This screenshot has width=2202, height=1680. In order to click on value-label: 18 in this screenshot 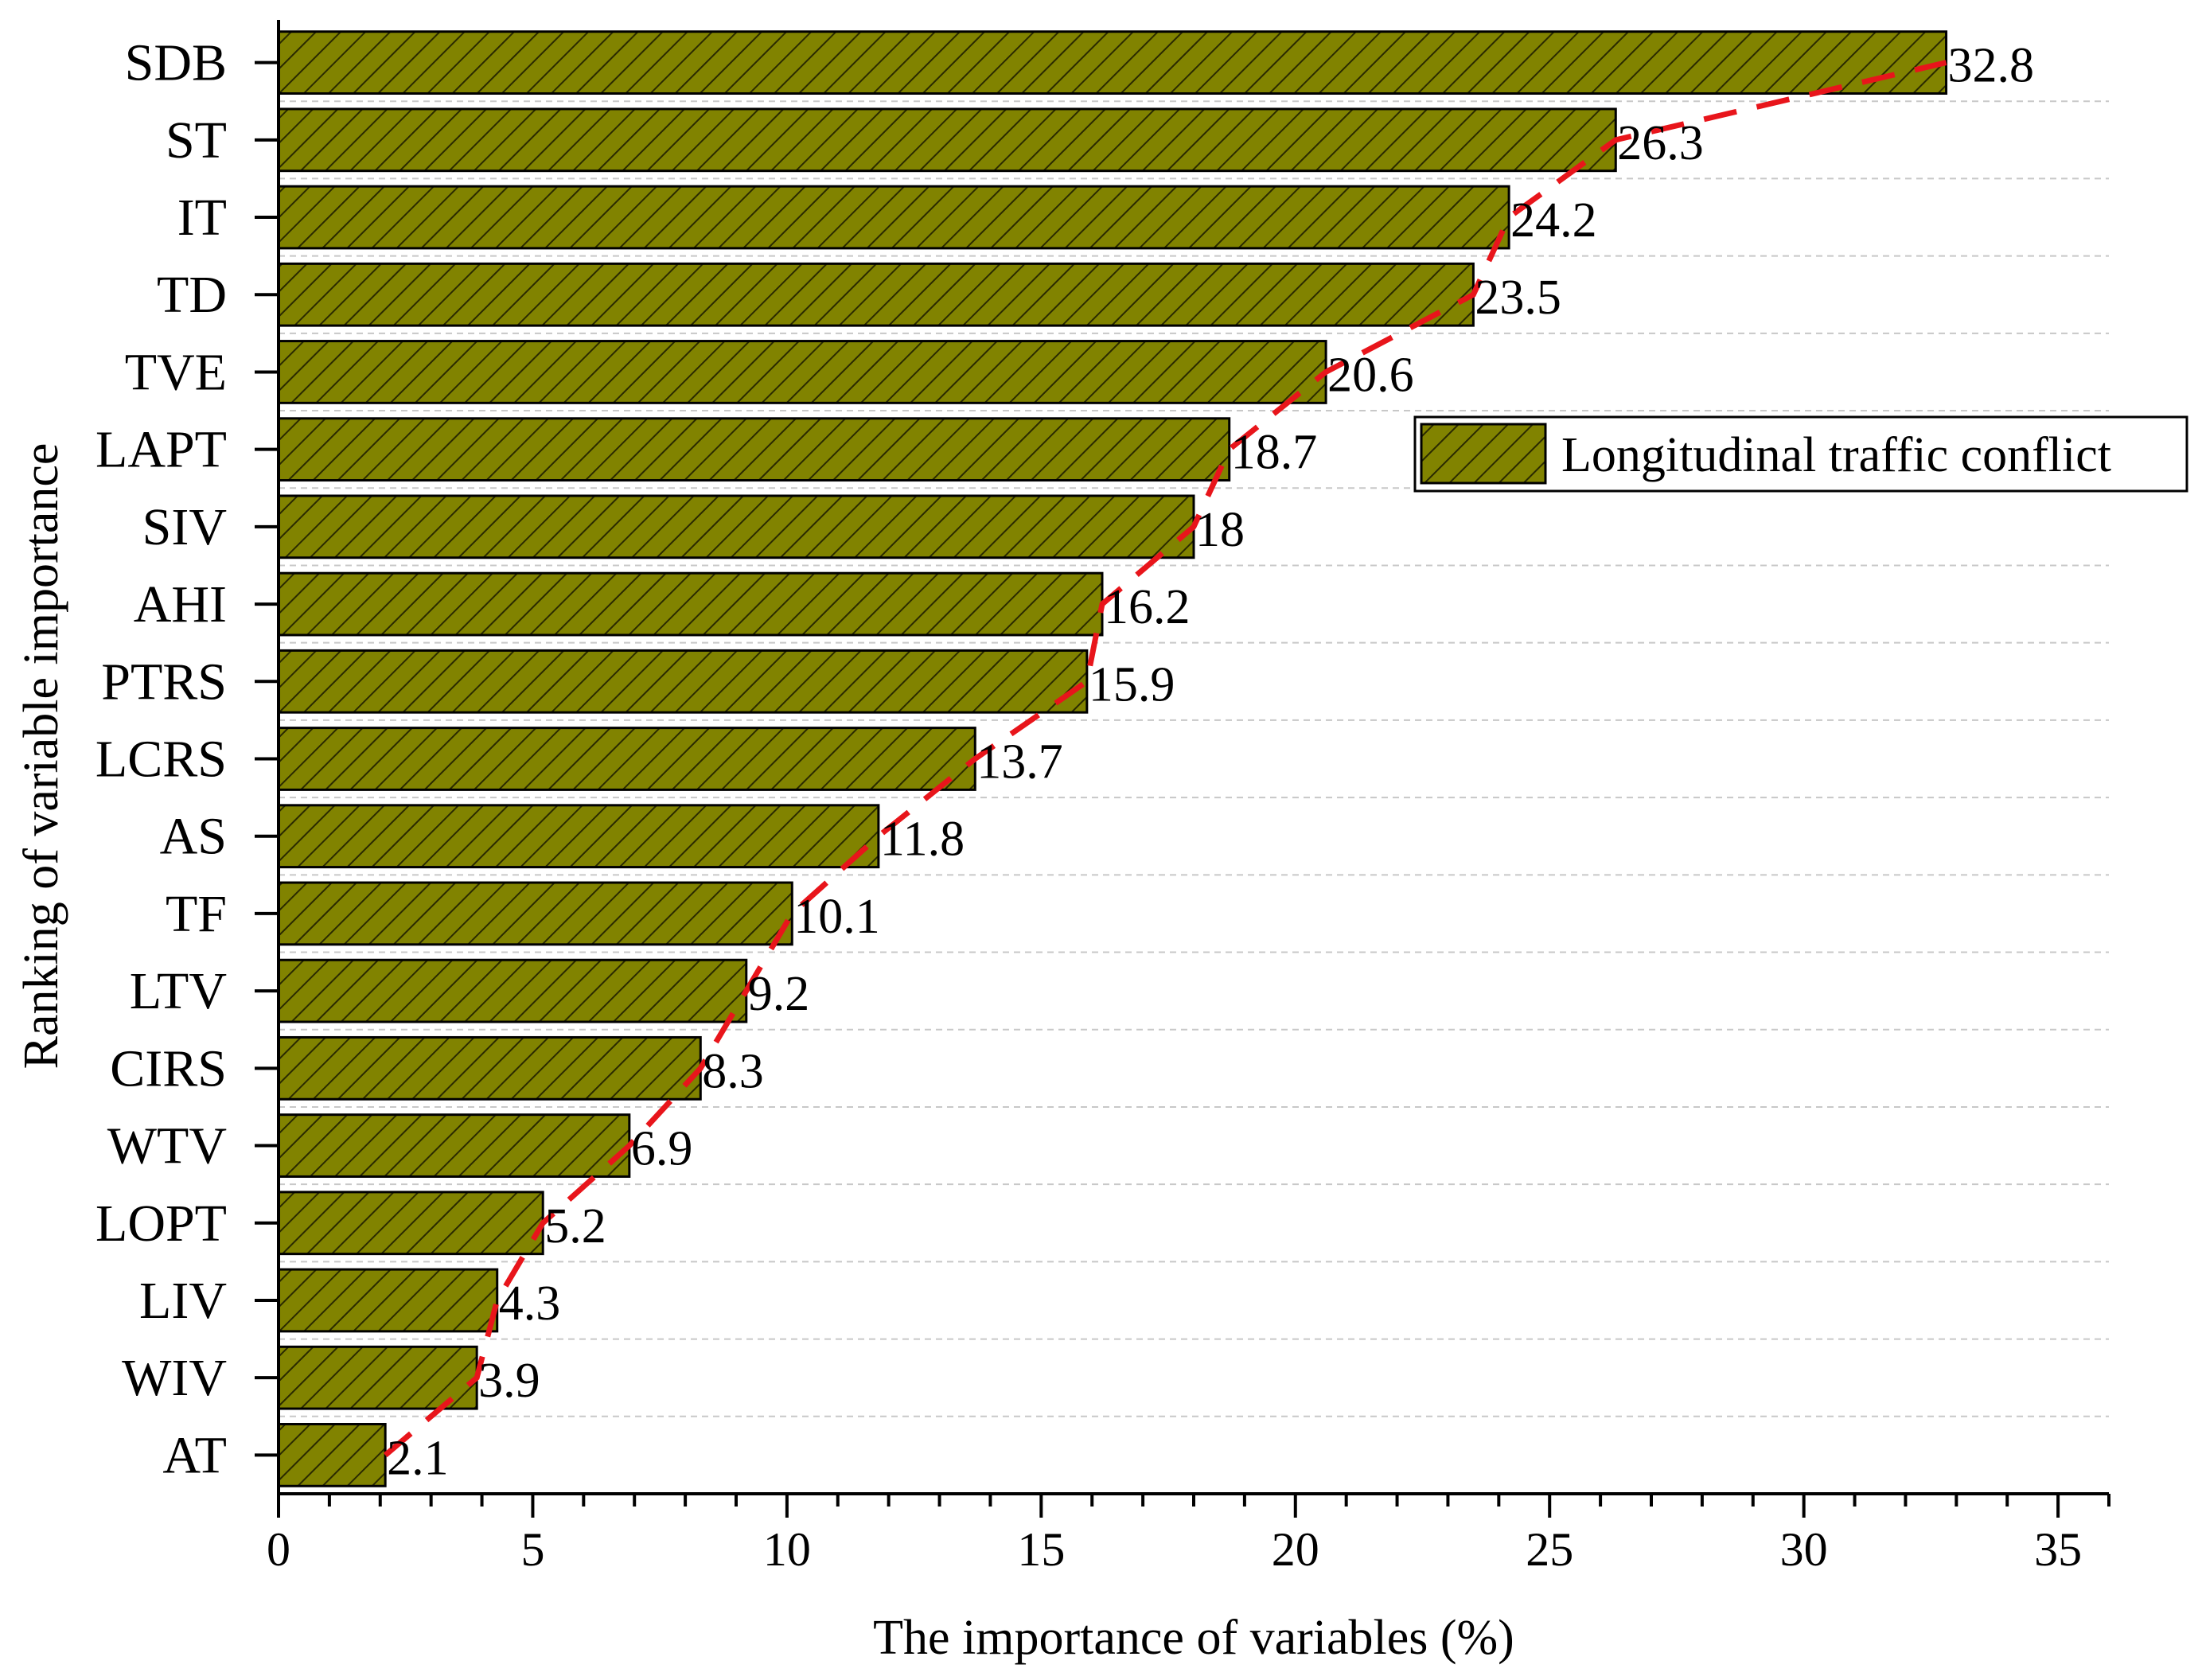, I will do `click(1220, 530)`.